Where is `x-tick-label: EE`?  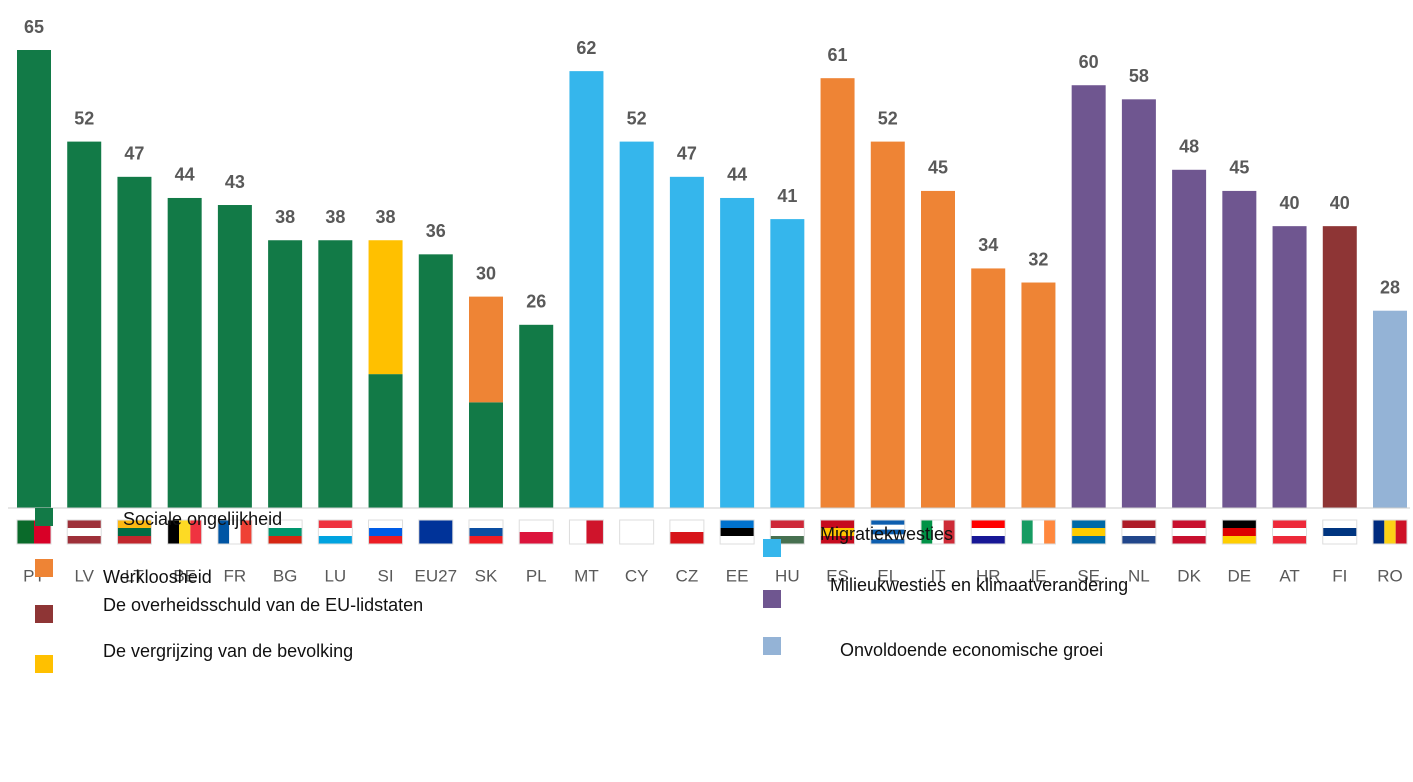
x-tick-label: EE is located at coordinates (737, 575).